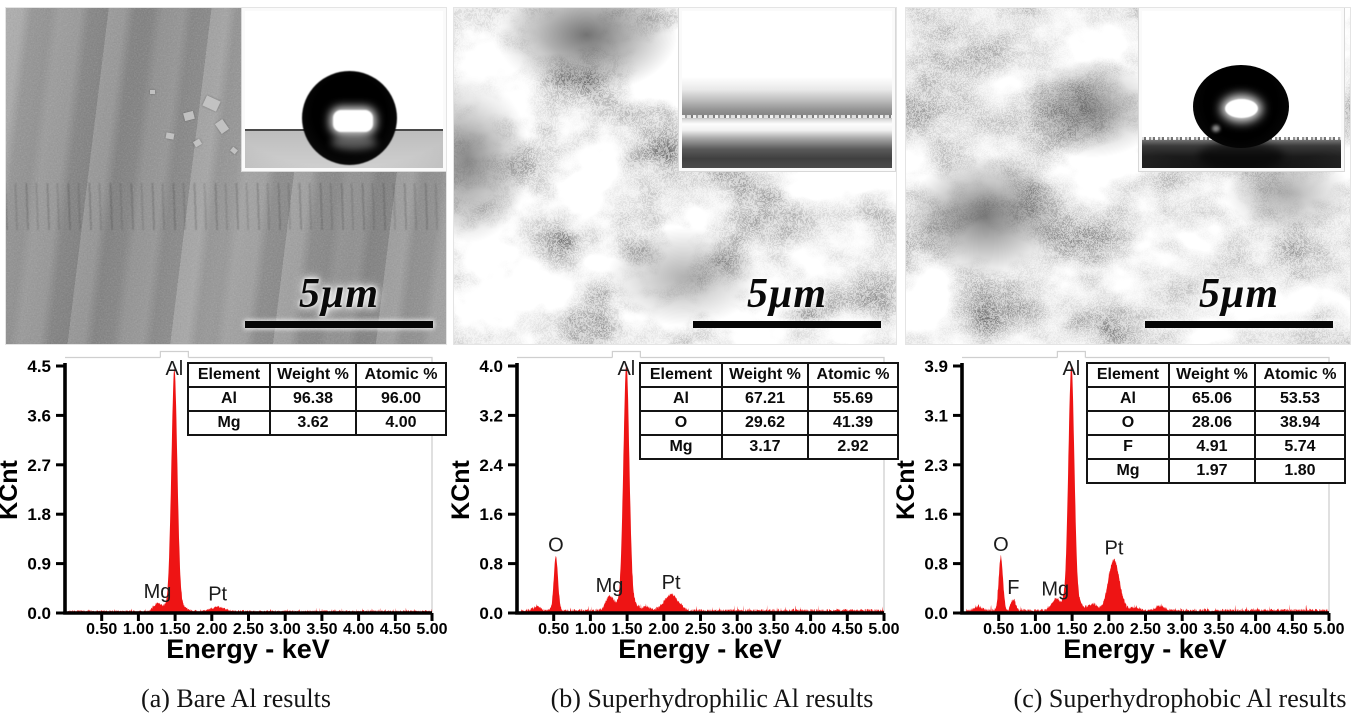  What do you see at coordinates (39, 415) in the screenshot?
I see `y-tick-label: 3.6` at bounding box center [39, 415].